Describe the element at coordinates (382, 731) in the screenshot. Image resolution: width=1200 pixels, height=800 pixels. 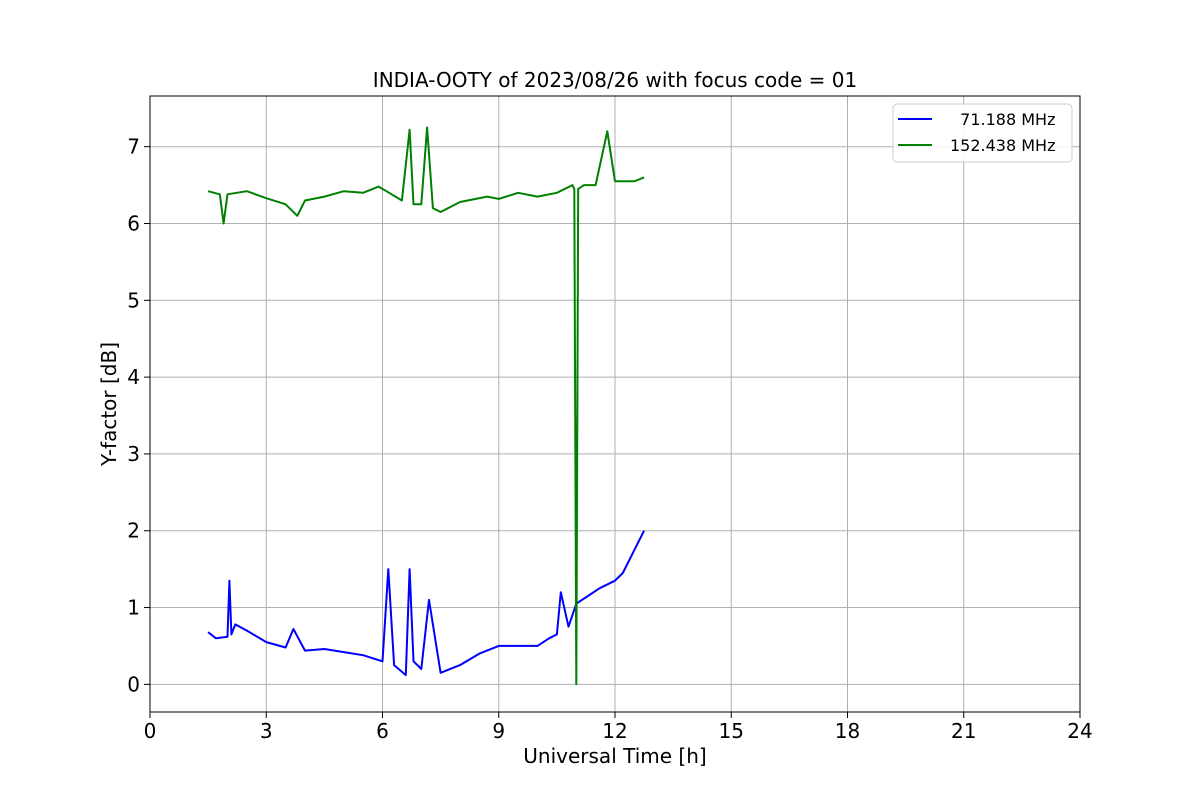
I see `x-tick-label: 6` at that location.